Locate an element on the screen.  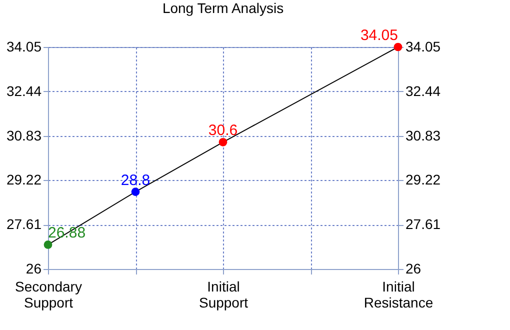
y-tick-label: 29.22 is located at coordinates (24, 180).